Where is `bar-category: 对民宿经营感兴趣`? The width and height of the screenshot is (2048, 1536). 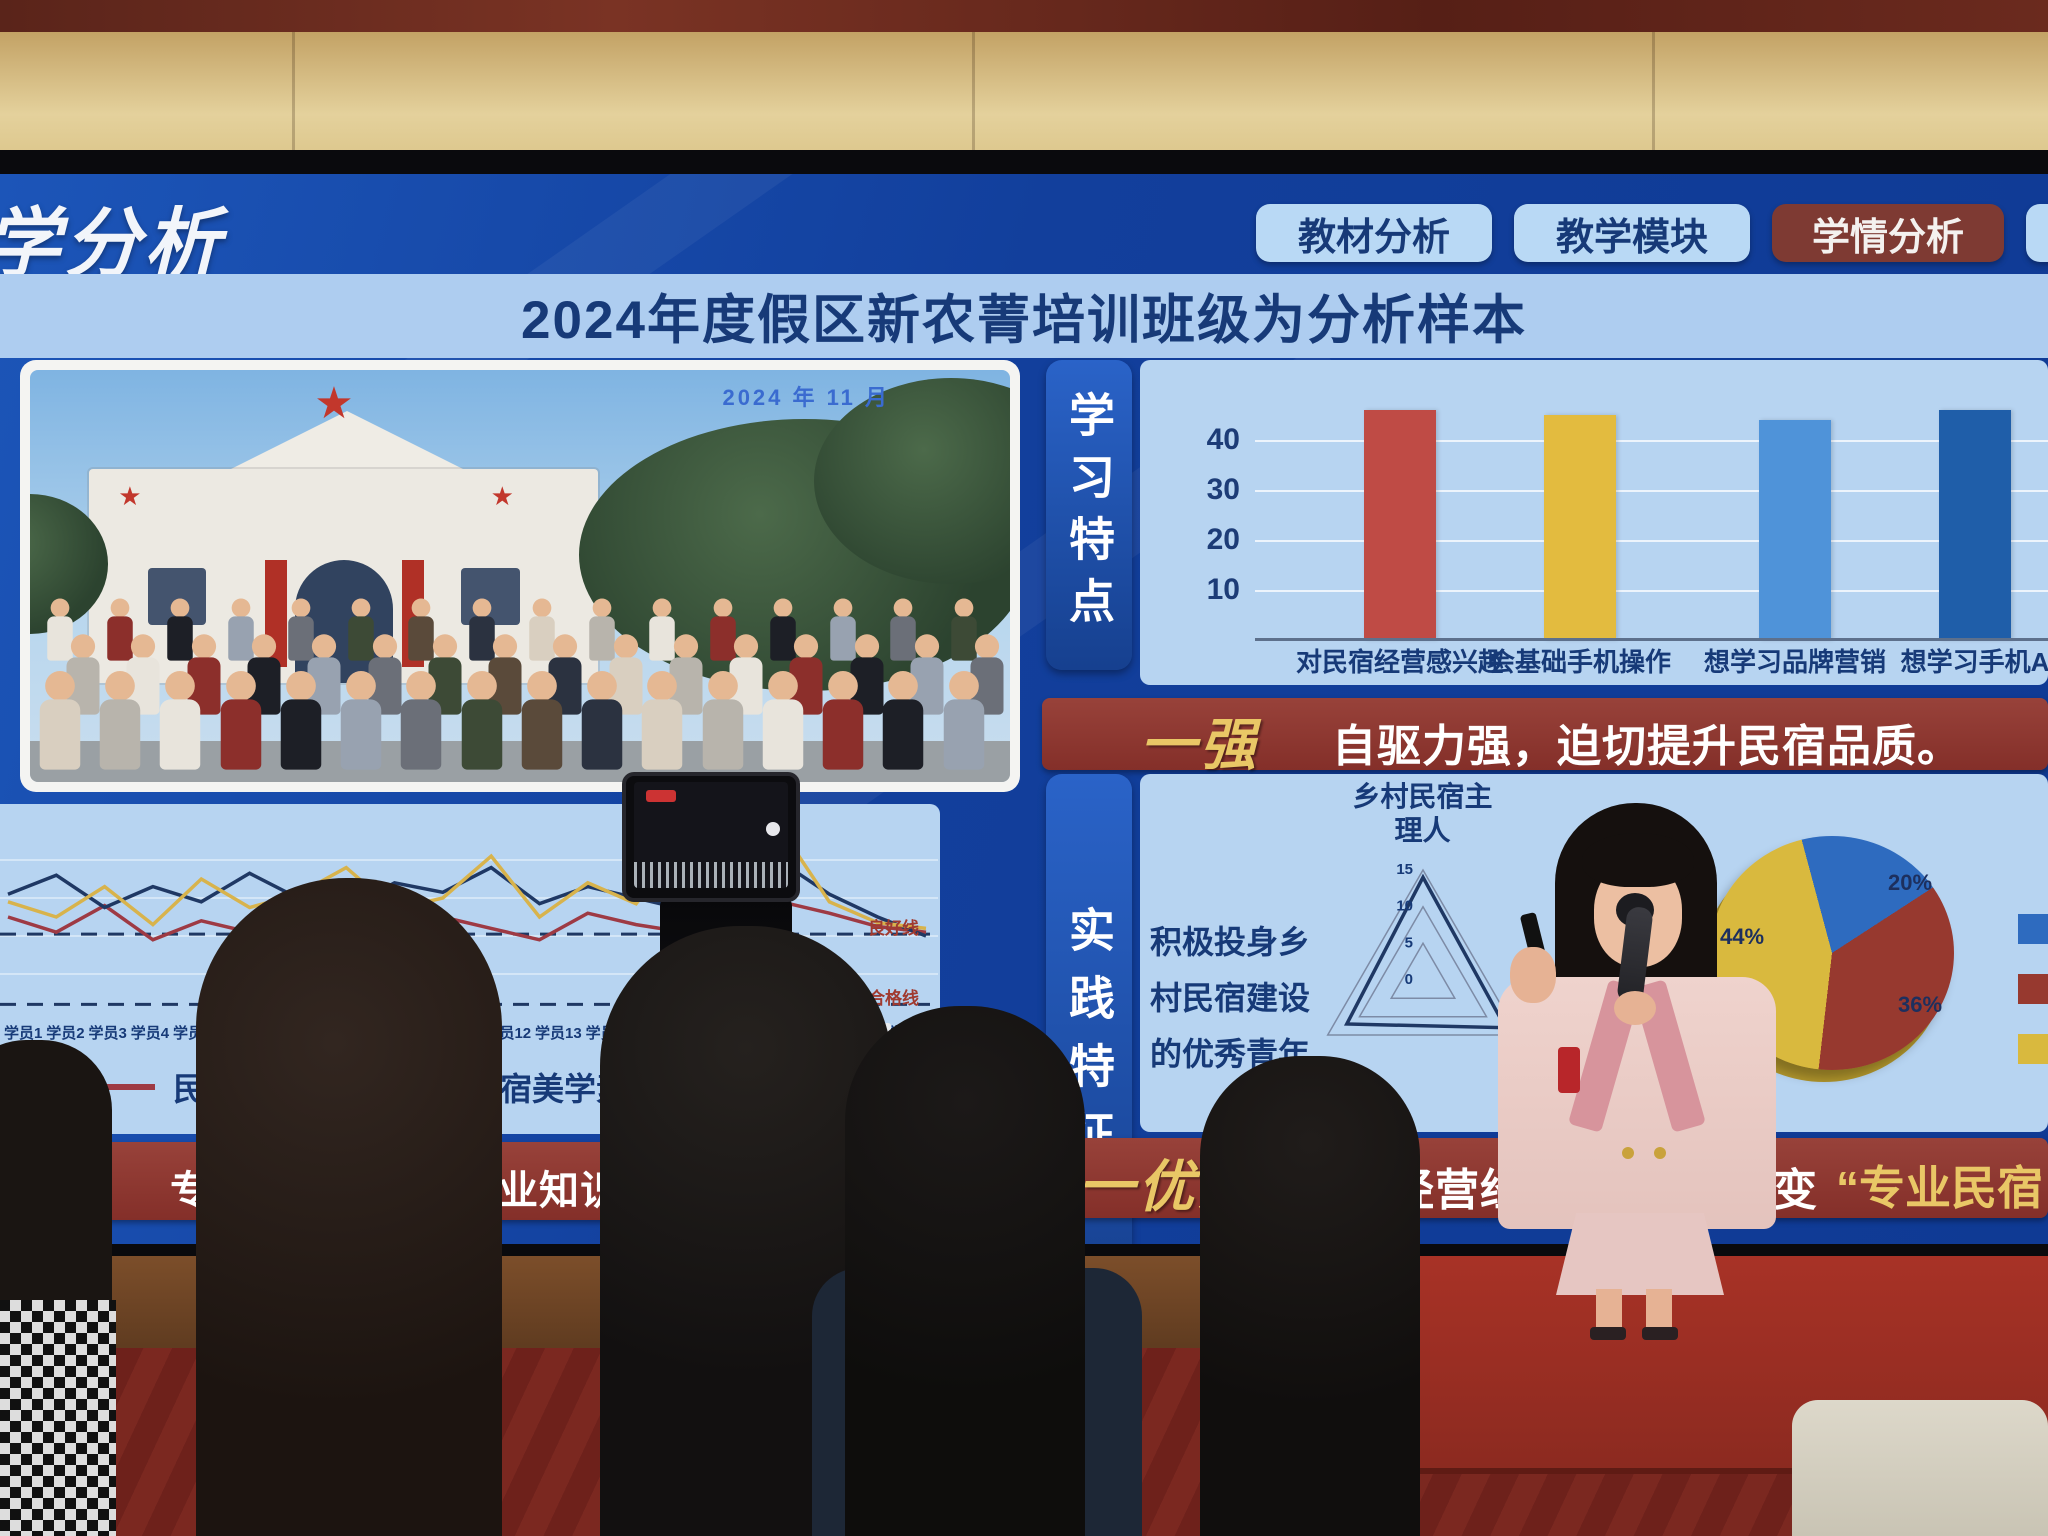
bar-category: 对民宿经营感兴趣 is located at coordinates (1399, 662).